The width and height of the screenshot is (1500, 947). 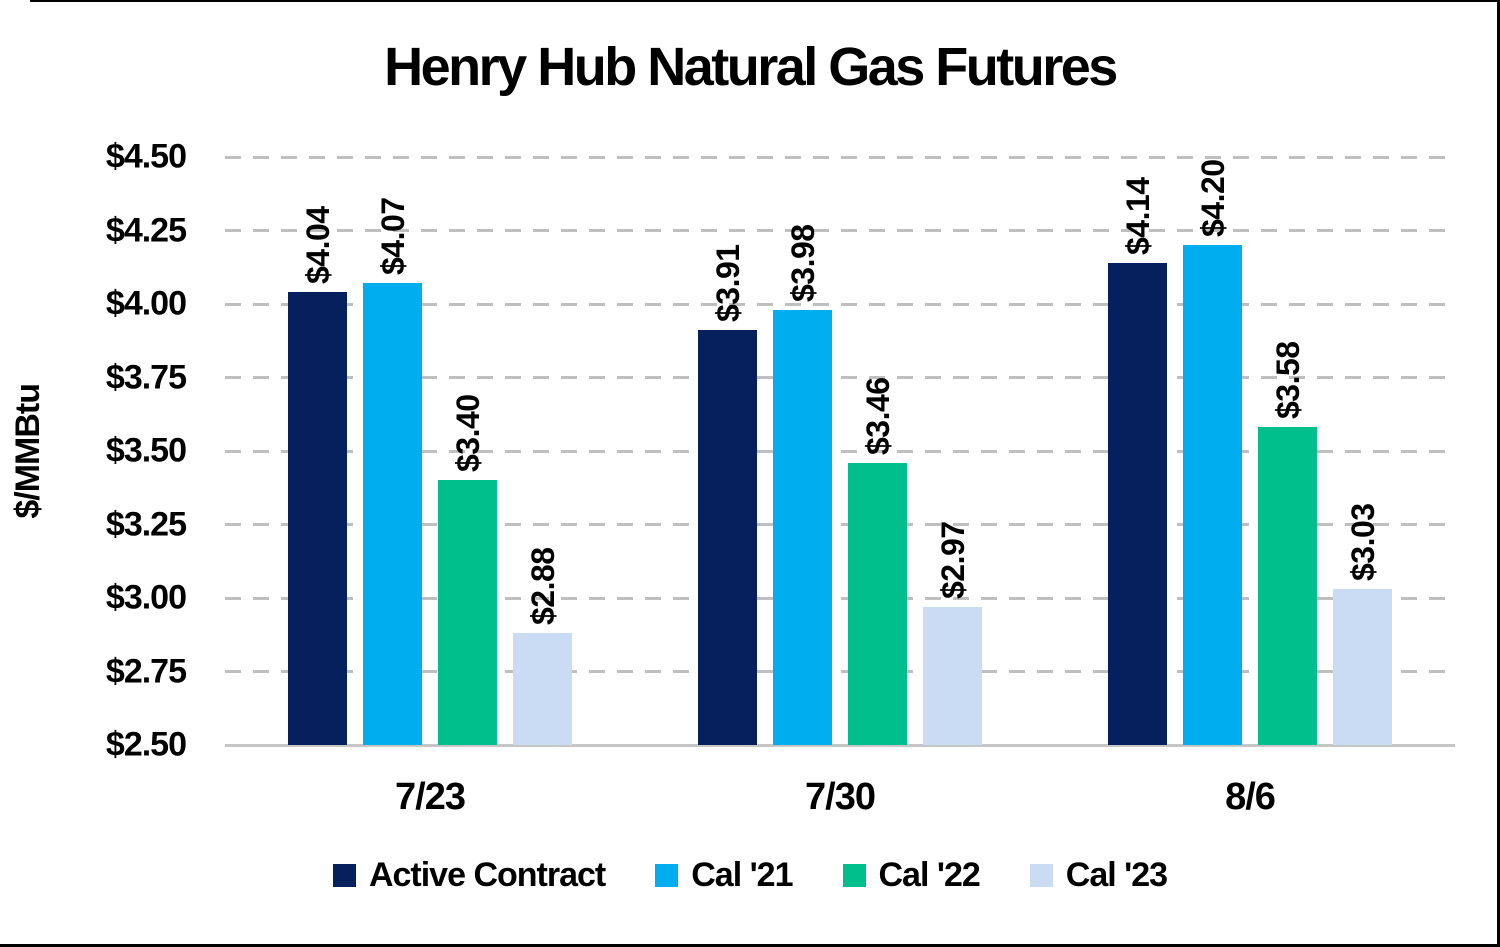 I want to click on legend-label-cal-23: Cal '23, so click(x=1116, y=875).